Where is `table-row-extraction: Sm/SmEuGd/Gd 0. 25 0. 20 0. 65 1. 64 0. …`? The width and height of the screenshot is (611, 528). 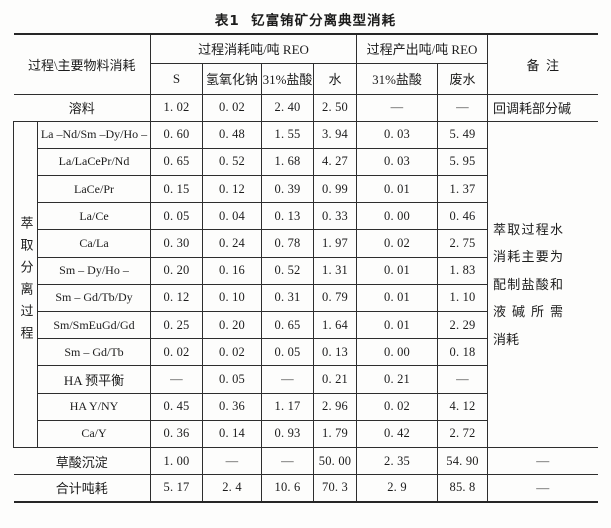
table-row-extraction: Sm/SmEuGd/Gd 0. 25 0. 20 0. 65 1. 64 0. … is located at coordinates (306, 325).